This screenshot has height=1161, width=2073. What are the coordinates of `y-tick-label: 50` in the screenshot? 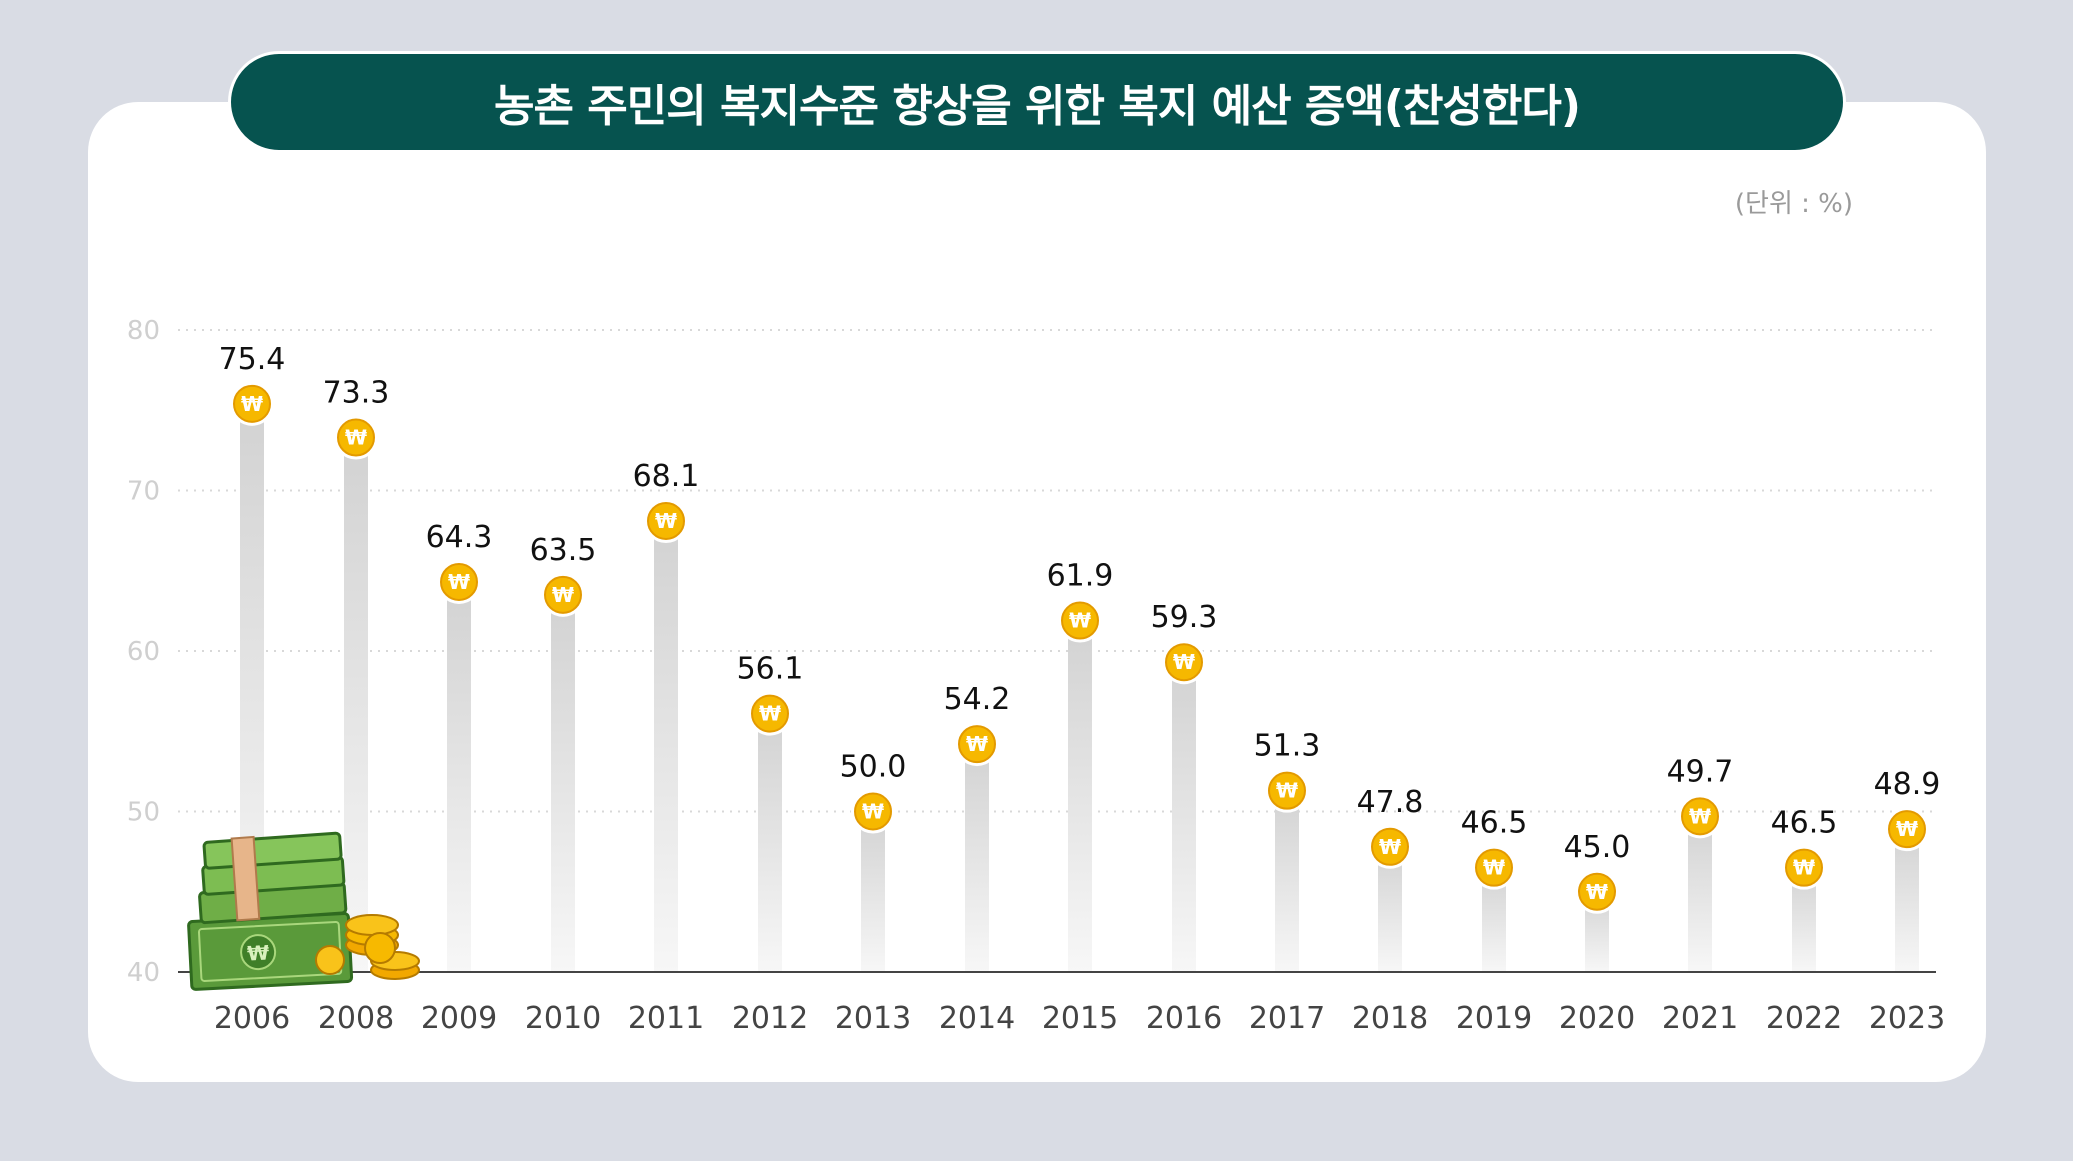 It's located at (143, 813).